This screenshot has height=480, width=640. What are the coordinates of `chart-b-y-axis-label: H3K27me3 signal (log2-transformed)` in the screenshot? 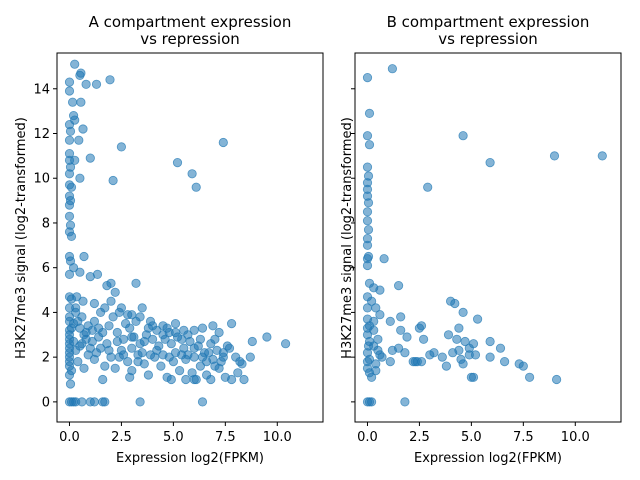 It's located at (347, 238).